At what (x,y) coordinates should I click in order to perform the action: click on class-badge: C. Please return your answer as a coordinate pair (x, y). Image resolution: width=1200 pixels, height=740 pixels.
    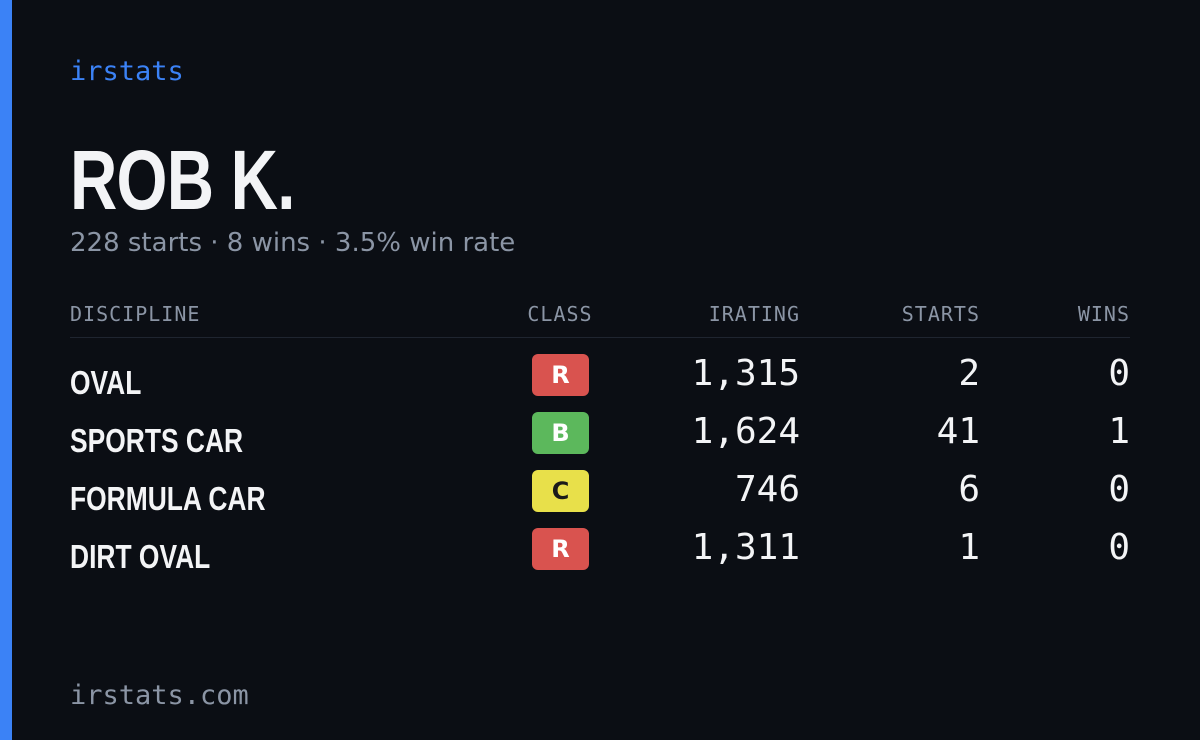
    Looking at the image, I should click on (560, 491).